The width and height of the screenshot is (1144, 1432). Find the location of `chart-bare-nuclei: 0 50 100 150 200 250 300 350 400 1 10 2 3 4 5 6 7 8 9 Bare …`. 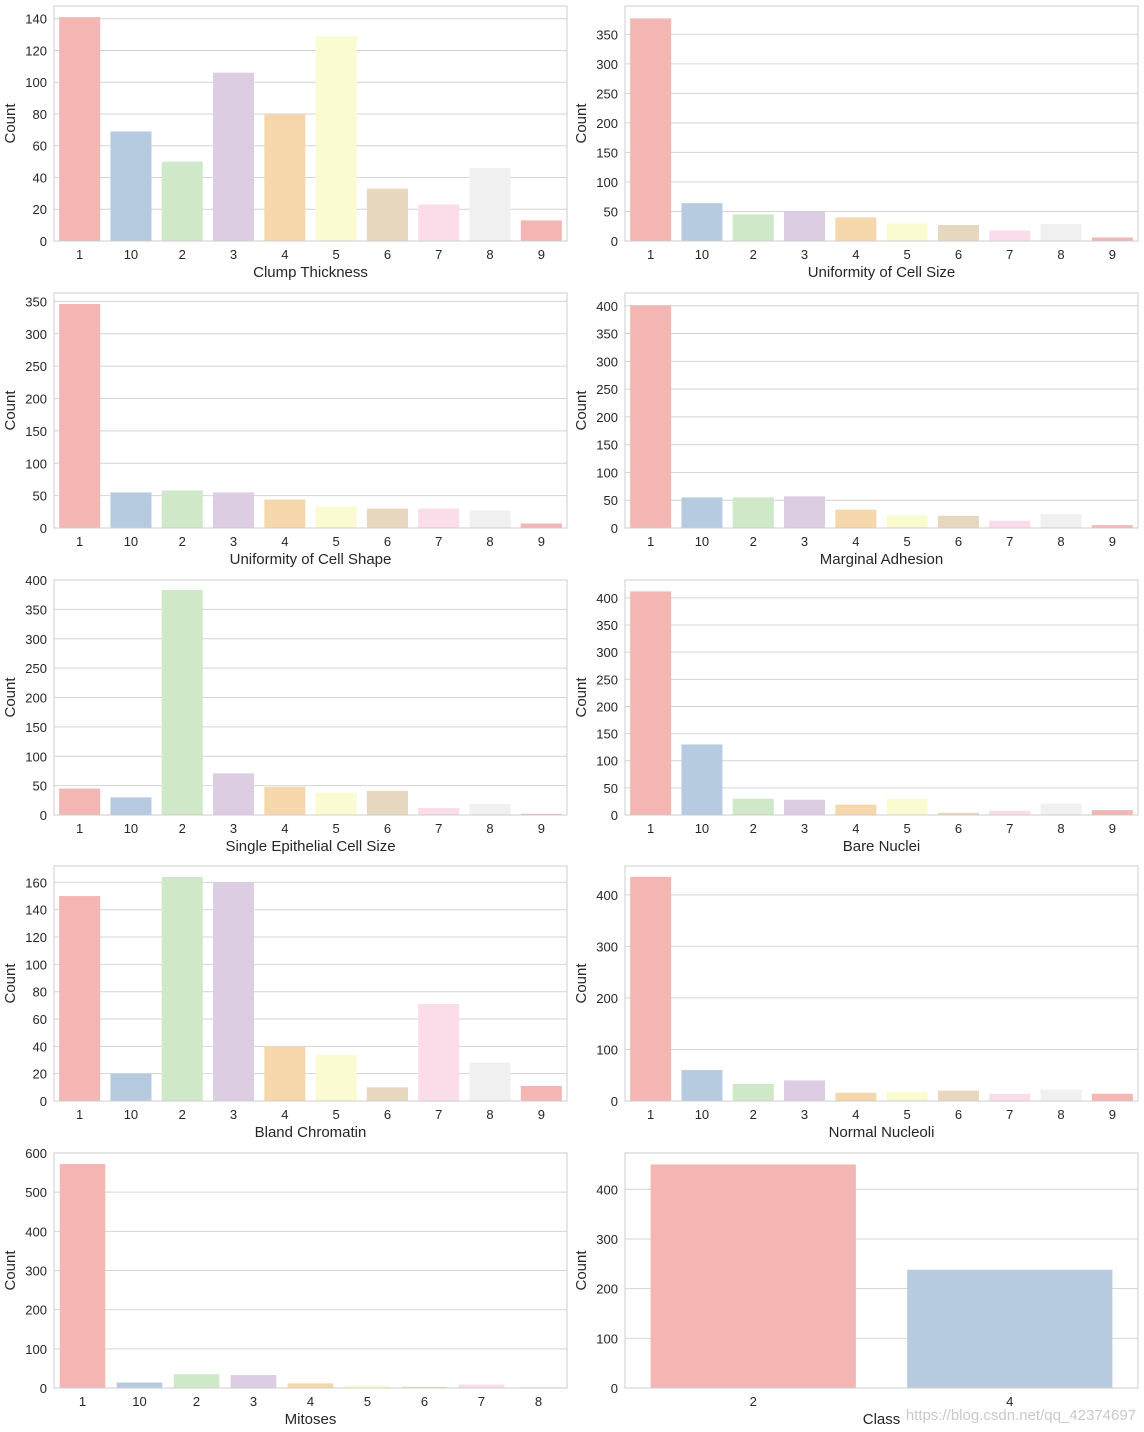

chart-bare-nuclei: 0 50 100 150 200 250 300 350 400 1 10 2 3 4 5 6 7 8 9 Bare … is located at coordinates (856, 717).